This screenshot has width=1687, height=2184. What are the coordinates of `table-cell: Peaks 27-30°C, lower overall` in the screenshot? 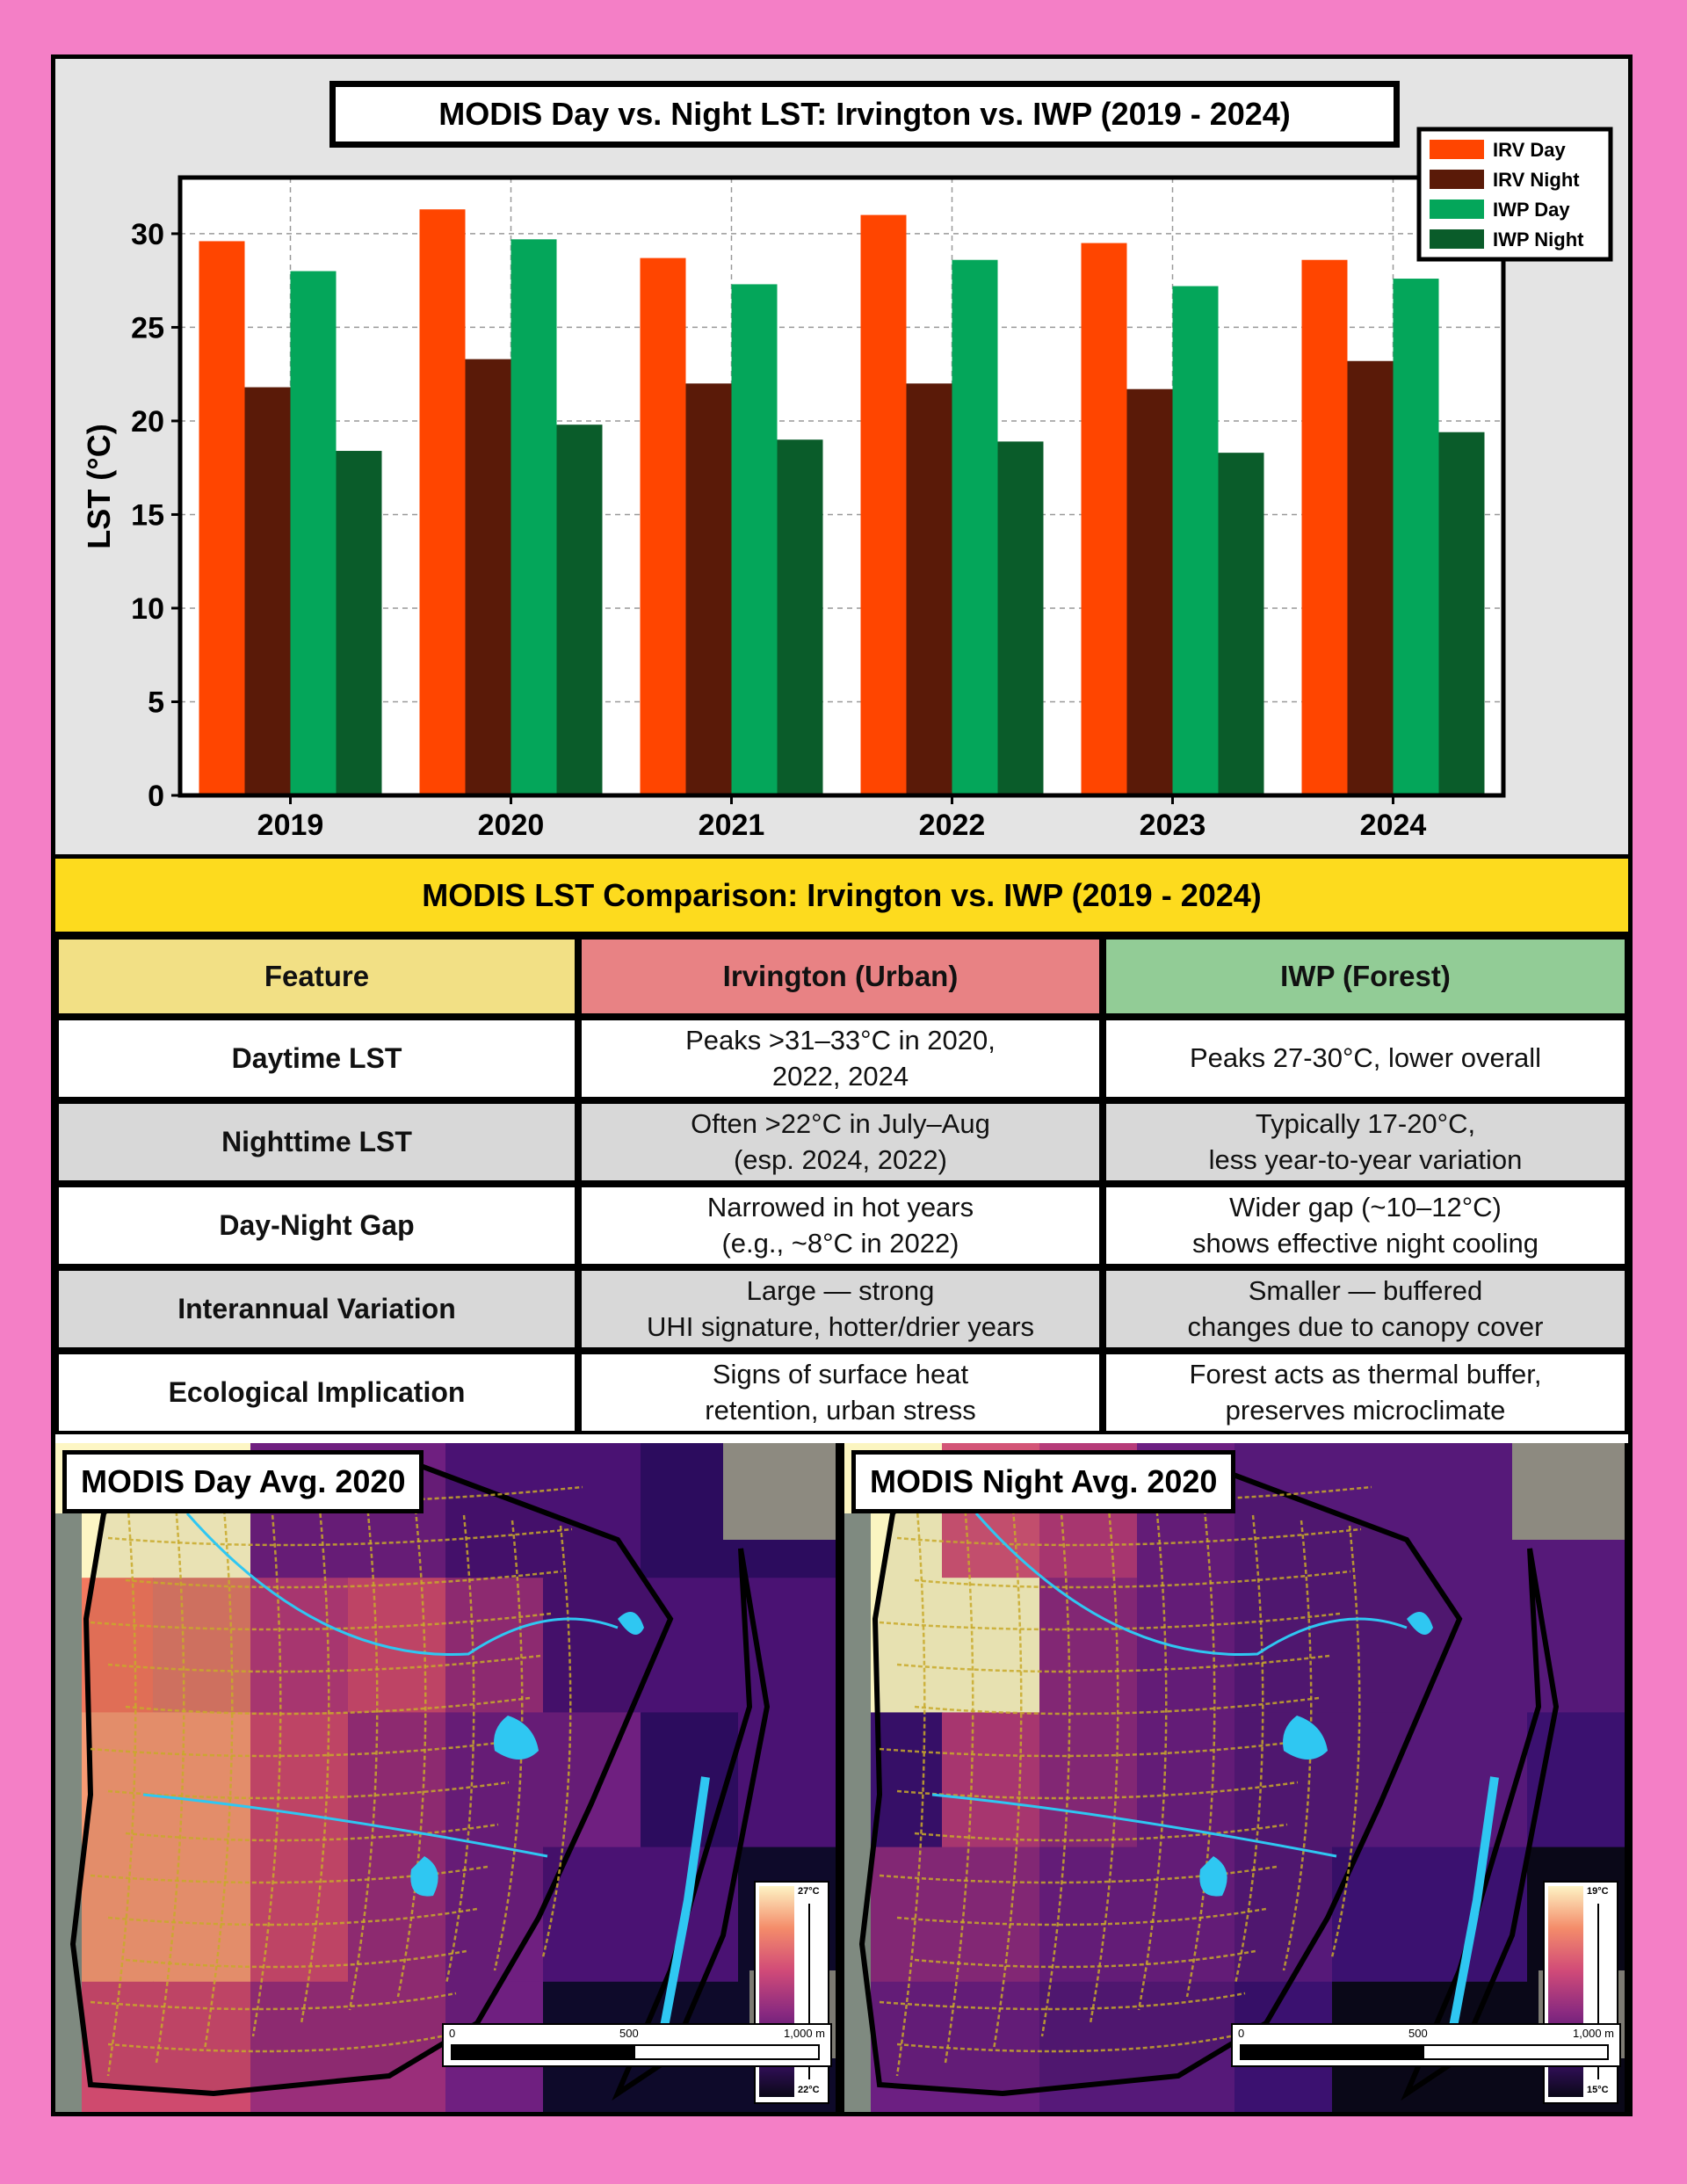 It's located at (1365, 1058).